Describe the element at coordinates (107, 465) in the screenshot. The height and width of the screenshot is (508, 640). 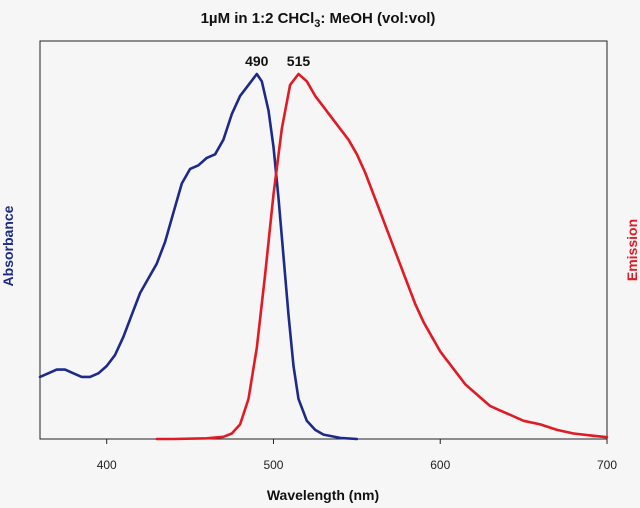
I see `x-tick-label: 400` at that location.